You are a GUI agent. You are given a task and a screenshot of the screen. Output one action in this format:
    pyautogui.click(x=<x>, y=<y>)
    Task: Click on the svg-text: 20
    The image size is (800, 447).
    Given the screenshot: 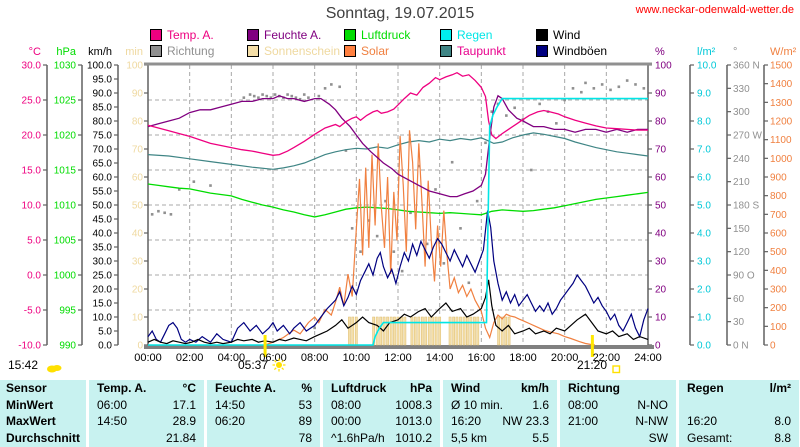 What is the action you would take?
    pyautogui.click(x=138, y=290)
    